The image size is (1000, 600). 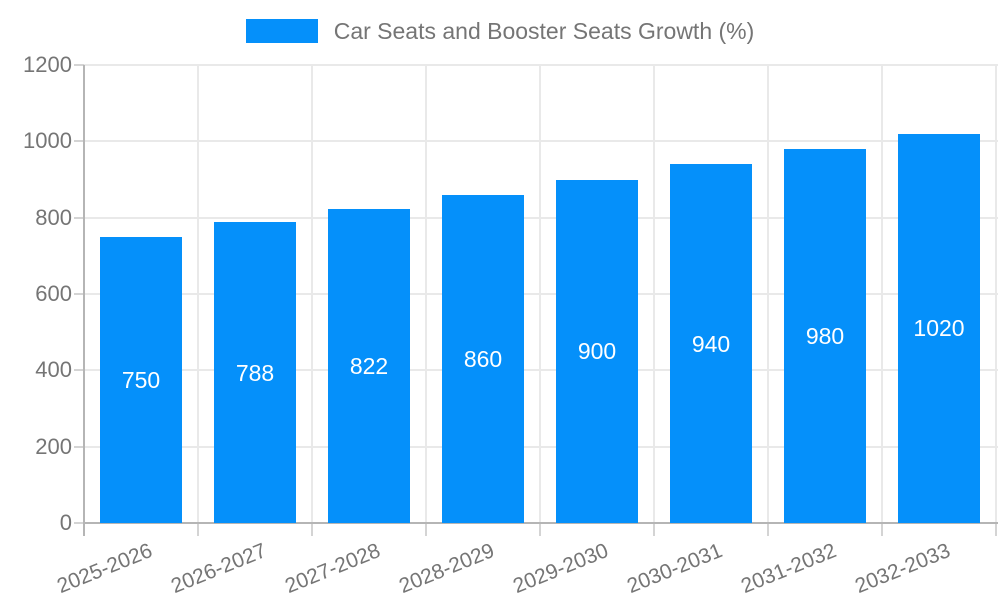 I want to click on legend-label: Car Seats and Booster Seats Growth (%), so click(x=544, y=30).